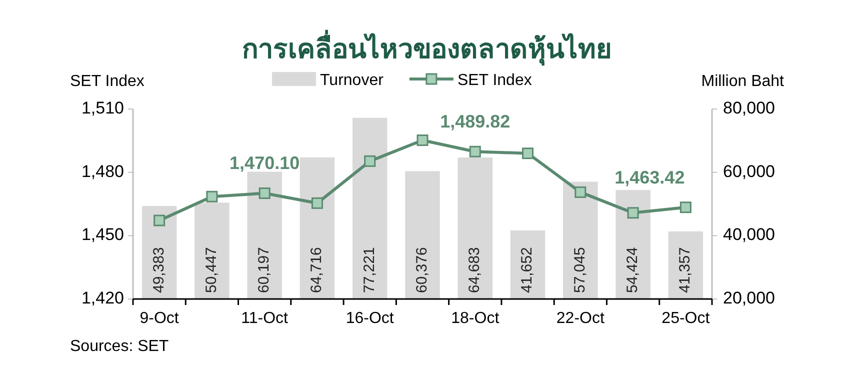 The image size is (854, 365). I want to click on data-label: 64,683, so click(475, 270).